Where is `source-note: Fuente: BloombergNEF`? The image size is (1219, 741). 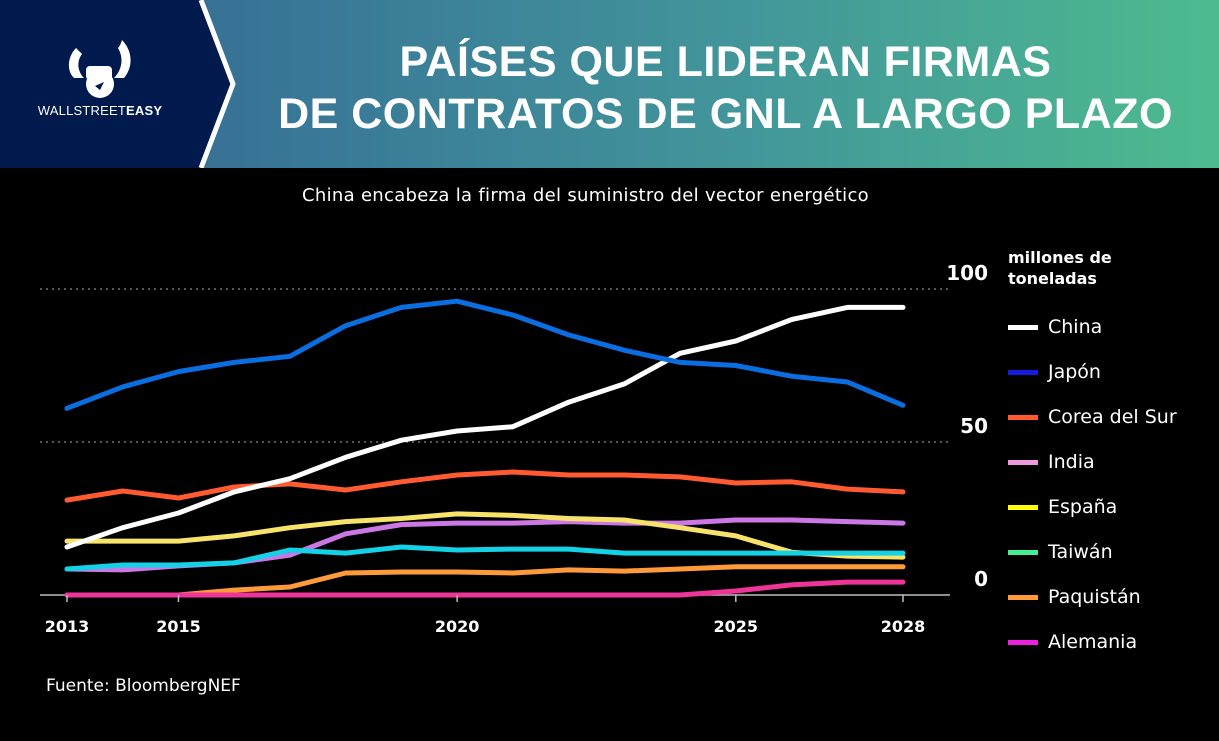
source-note: Fuente: BloombergNEF is located at coordinates (143, 686).